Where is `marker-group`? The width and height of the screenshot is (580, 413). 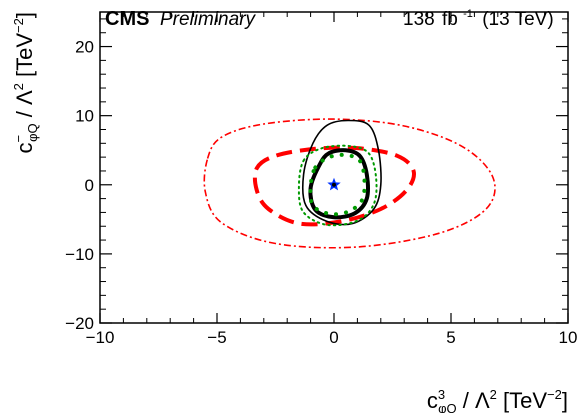 marker-group is located at coordinates (334, 184).